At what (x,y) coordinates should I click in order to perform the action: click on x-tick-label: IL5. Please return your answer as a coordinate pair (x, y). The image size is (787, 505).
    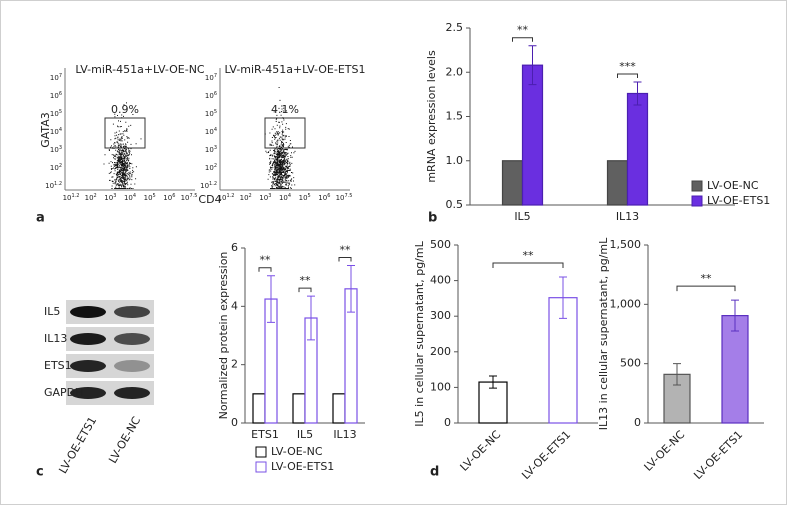
    Looking at the image, I should click on (522, 216).